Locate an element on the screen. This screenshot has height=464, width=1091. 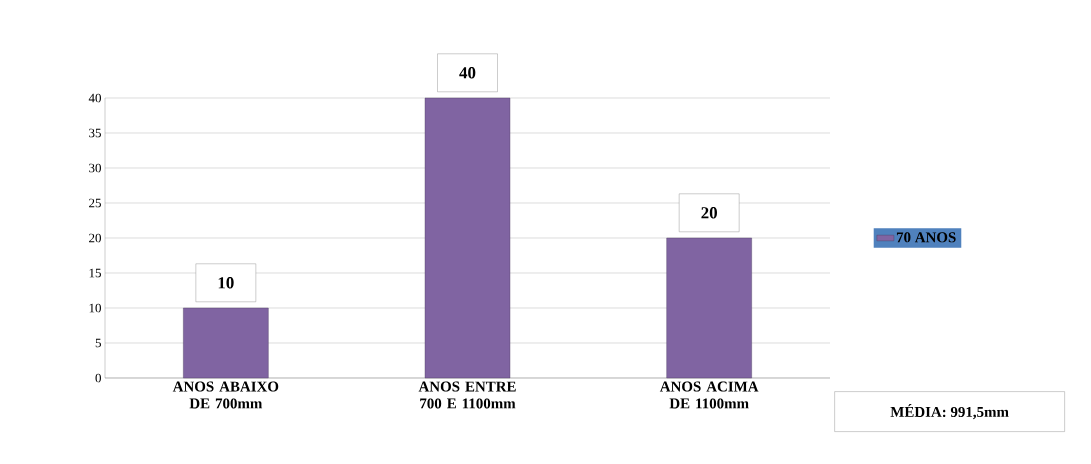
data-label: 40 is located at coordinates (467, 73).